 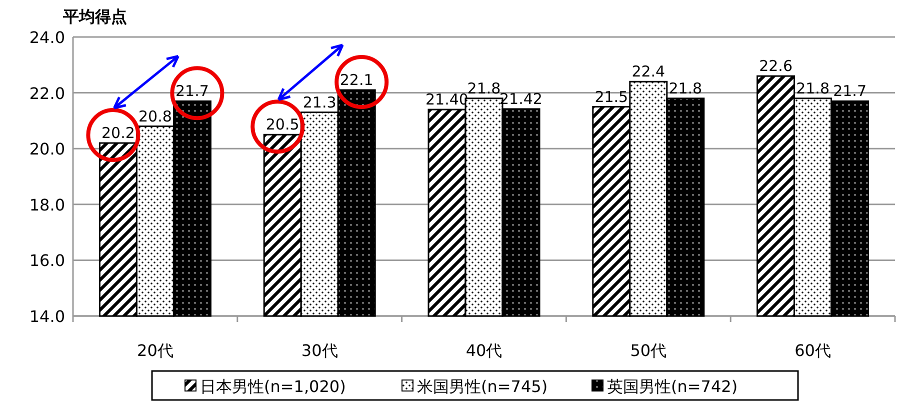 What do you see at coordinates (273, 386) in the screenshot?
I see `legend-label: 日本男性(n=1,020)` at bounding box center [273, 386].